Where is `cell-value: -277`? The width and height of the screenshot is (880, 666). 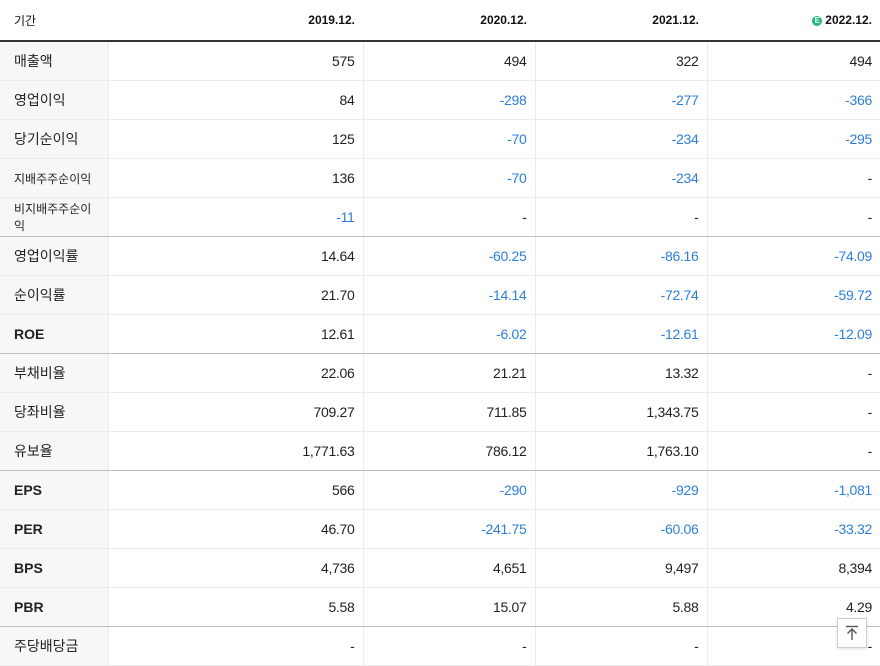 cell-value: -277 is located at coordinates (620, 100).